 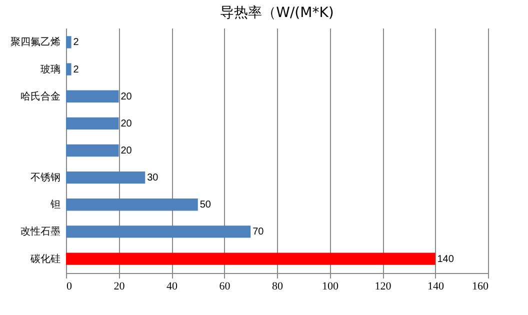 I want to click on y-tick-label: 不锈钢, so click(x=45, y=178).